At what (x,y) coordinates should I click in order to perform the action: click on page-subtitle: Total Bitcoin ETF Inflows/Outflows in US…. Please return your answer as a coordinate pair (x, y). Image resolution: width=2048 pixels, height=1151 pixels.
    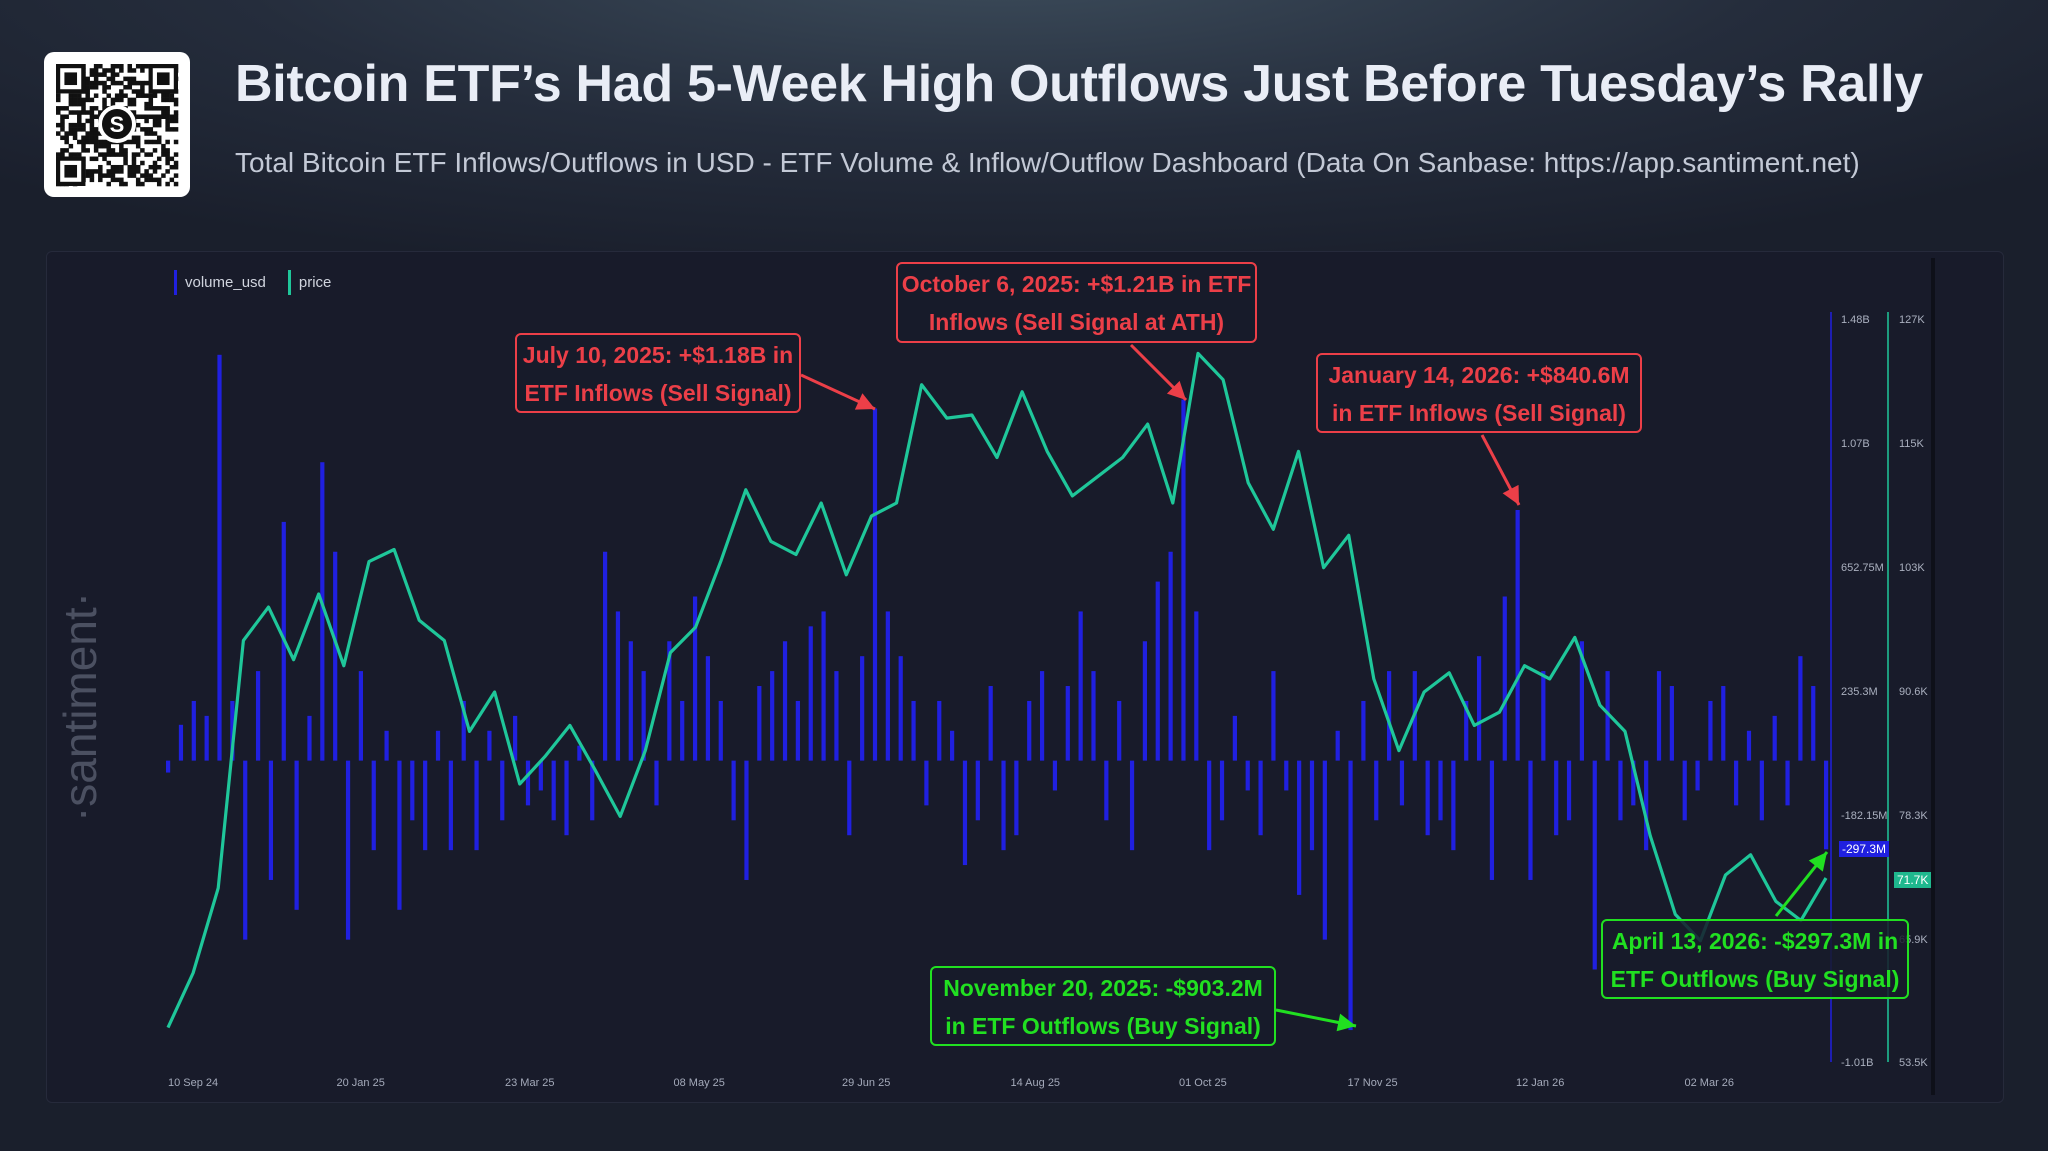
    Looking at the image, I should click on (1047, 162).